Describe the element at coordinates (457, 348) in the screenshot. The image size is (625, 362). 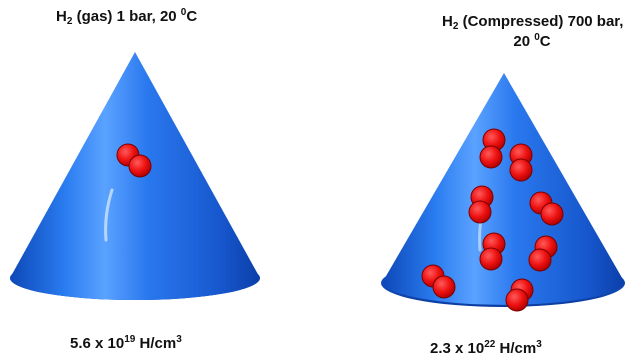
I see `right-density-mantissa: 2.3 x 10` at that location.